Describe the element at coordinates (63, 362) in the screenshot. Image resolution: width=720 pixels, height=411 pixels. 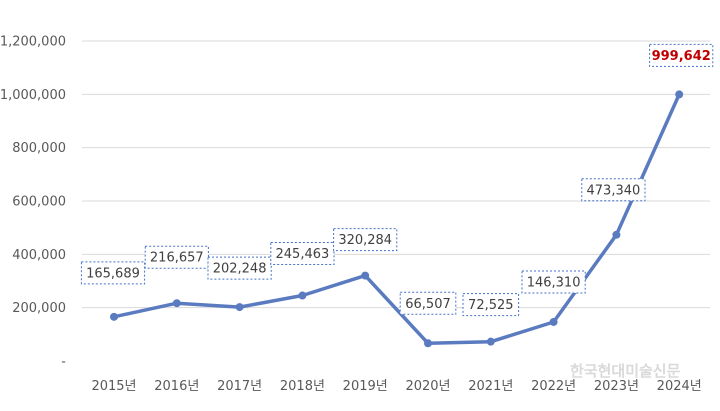
I see `y-tick-label: -` at that location.